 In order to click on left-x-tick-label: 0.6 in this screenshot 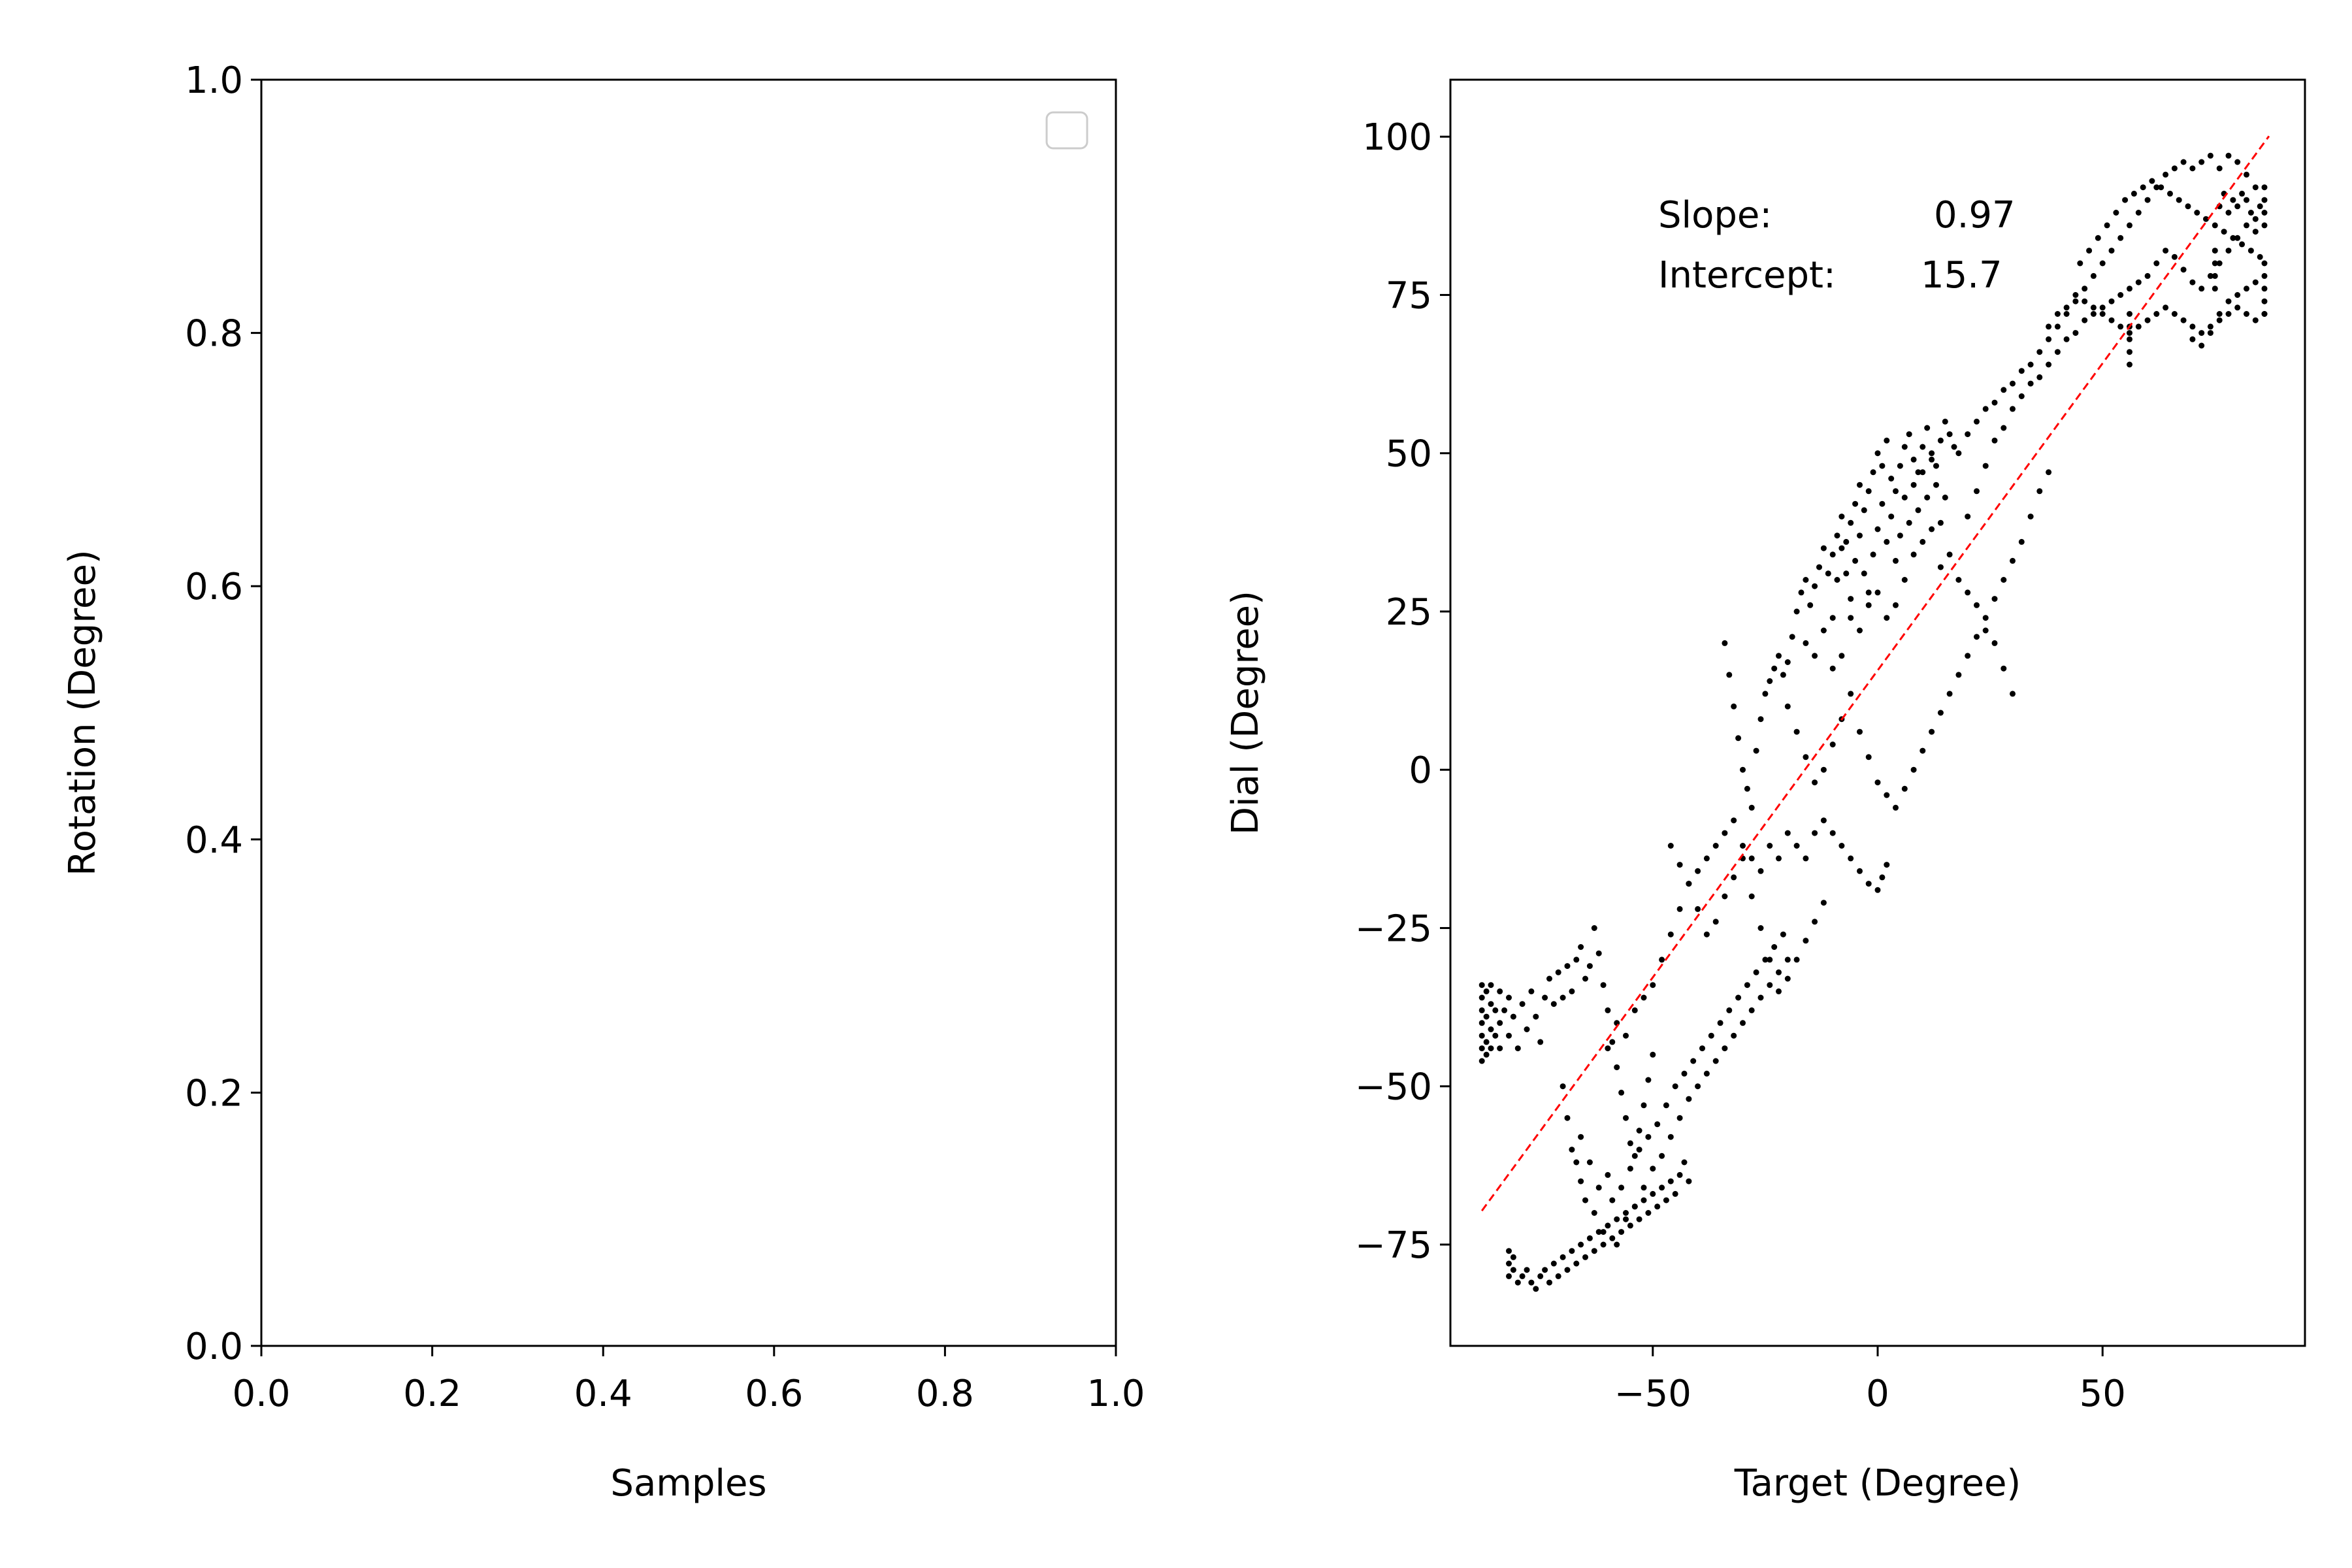, I will do `click(774, 1394)`.